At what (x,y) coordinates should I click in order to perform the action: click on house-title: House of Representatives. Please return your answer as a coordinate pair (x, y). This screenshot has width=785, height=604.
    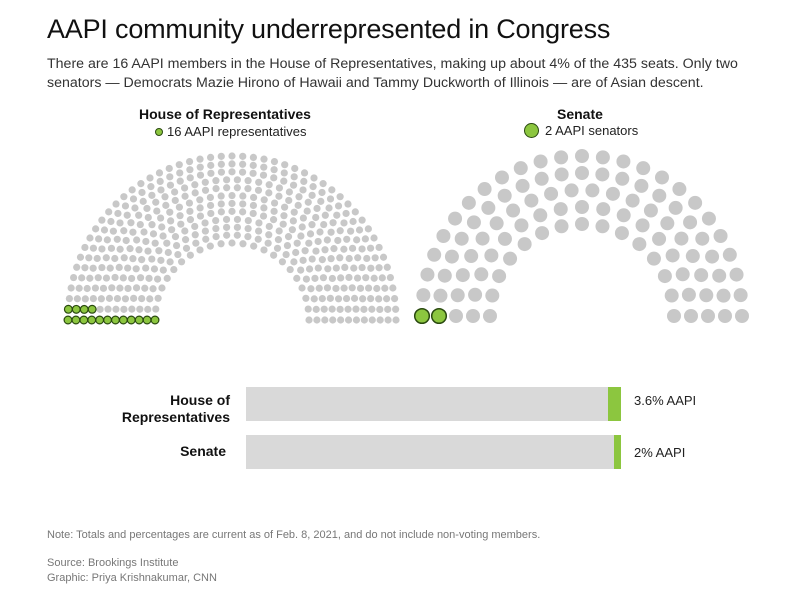
    Looking at the image, I should click on (225, 114).